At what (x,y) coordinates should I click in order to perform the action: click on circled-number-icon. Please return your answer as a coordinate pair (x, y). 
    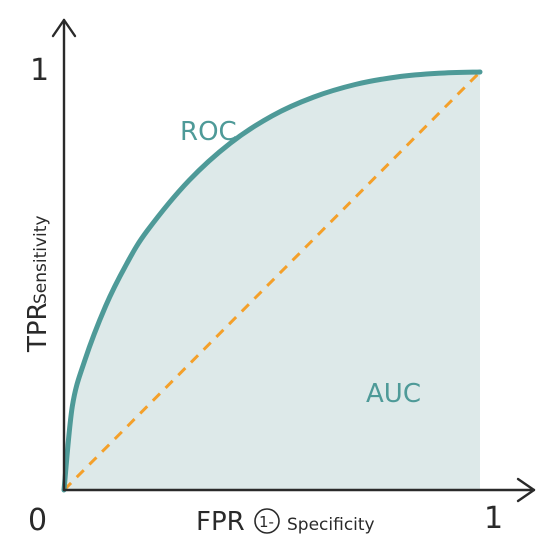
    Looking at the image, I should click on (267, 521).